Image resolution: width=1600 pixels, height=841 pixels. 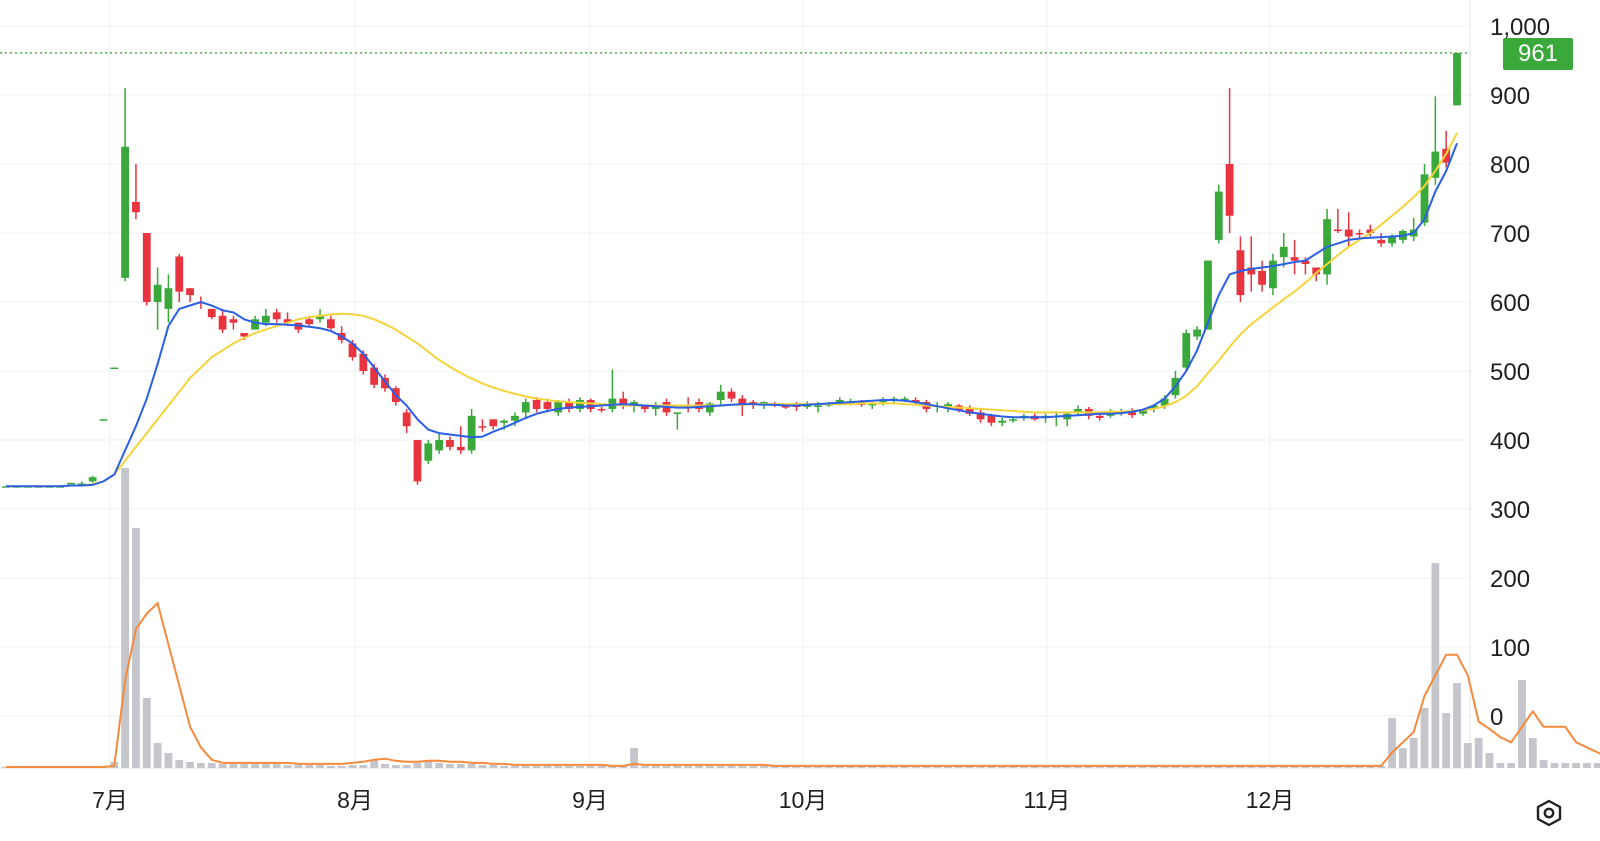 I want to click on price-tick-label: 200, so click(x=1510, y=579).